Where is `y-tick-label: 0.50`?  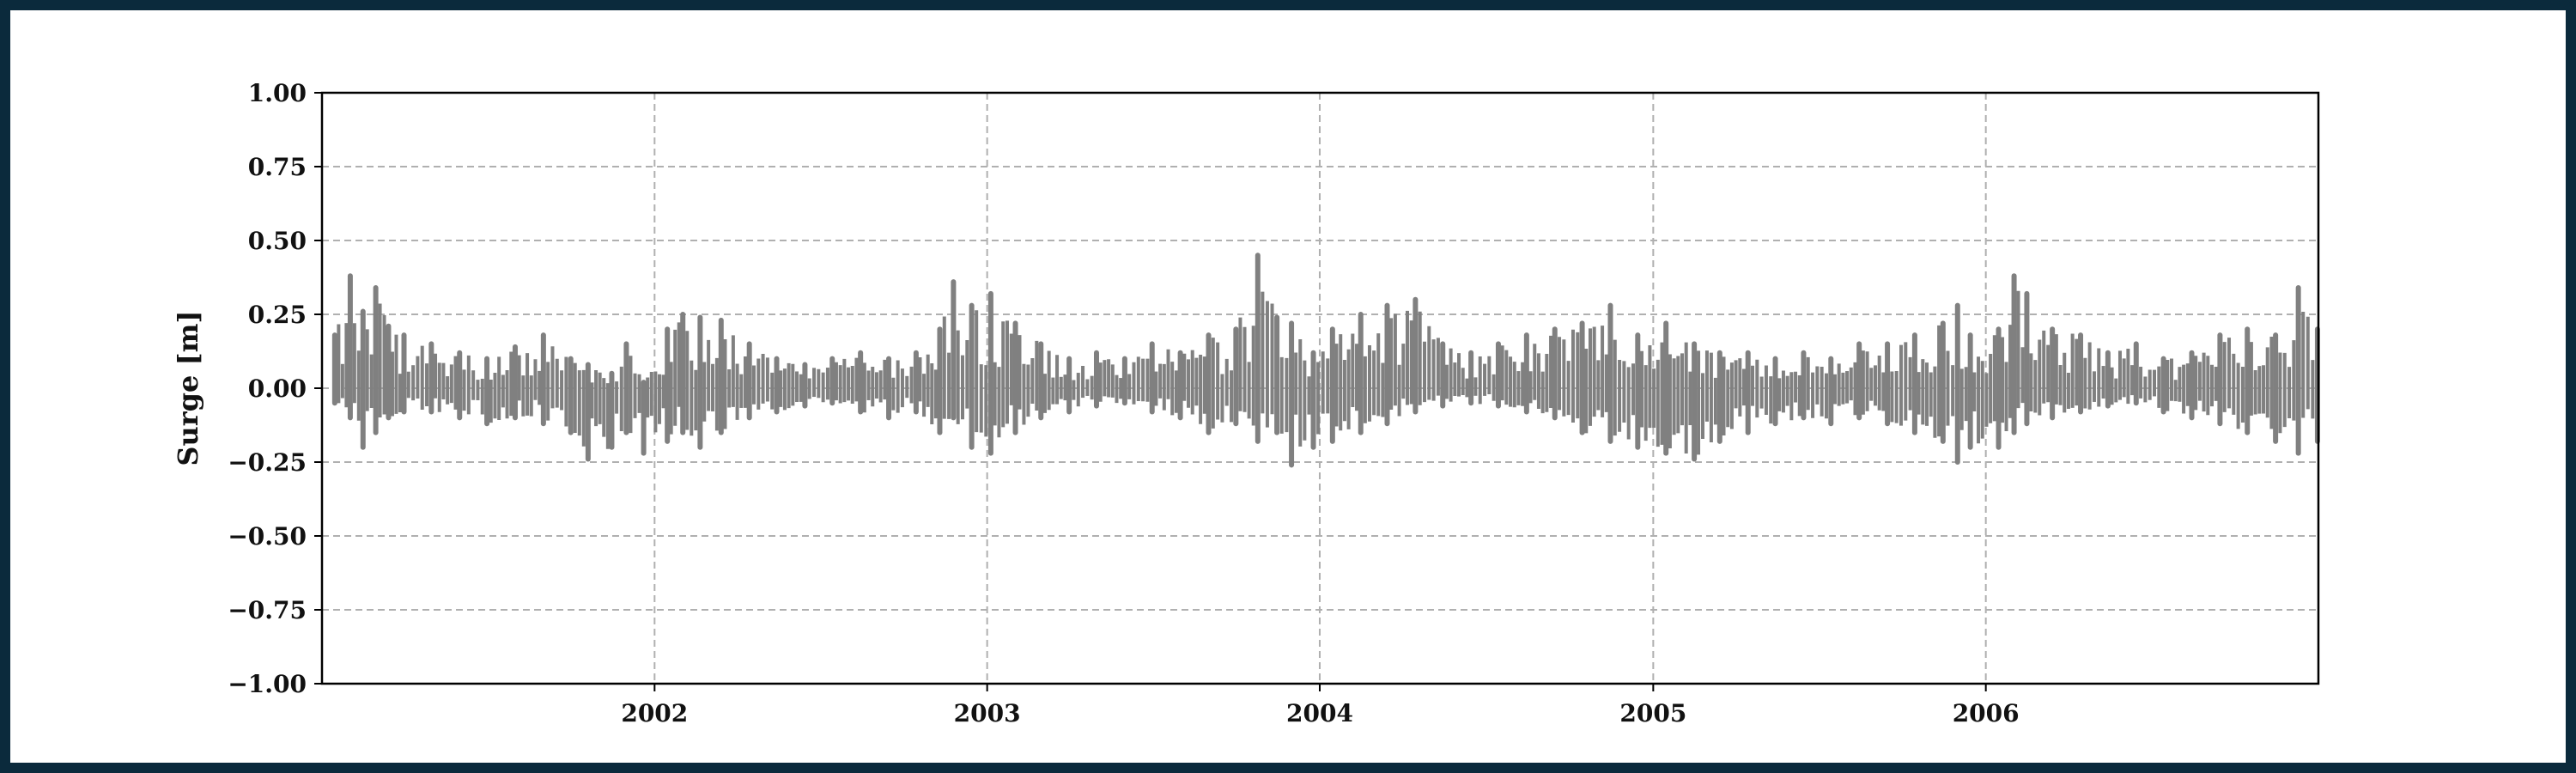 y-tick-label: 0.50 is located at coordinates (278, 241).